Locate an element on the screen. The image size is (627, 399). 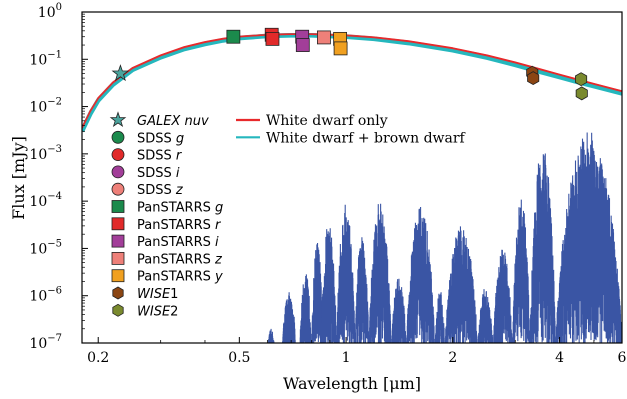
legend-label-3: SDSS i is located at coordinates (158, 173).